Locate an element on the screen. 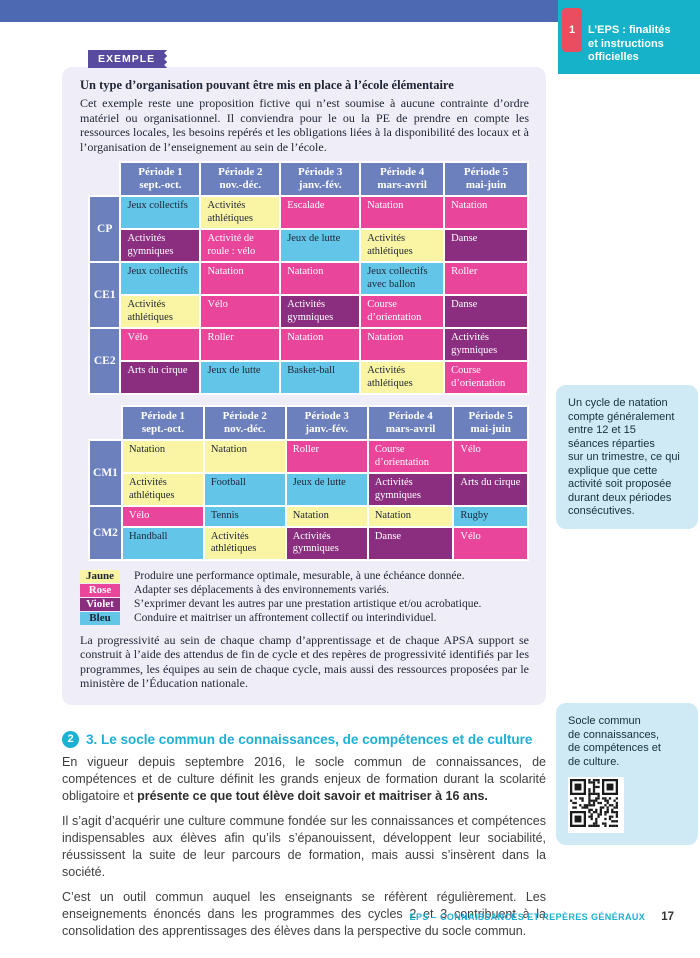 The image size is (700, 958). grade-label: CM2 is located at coordinates (105, 533).